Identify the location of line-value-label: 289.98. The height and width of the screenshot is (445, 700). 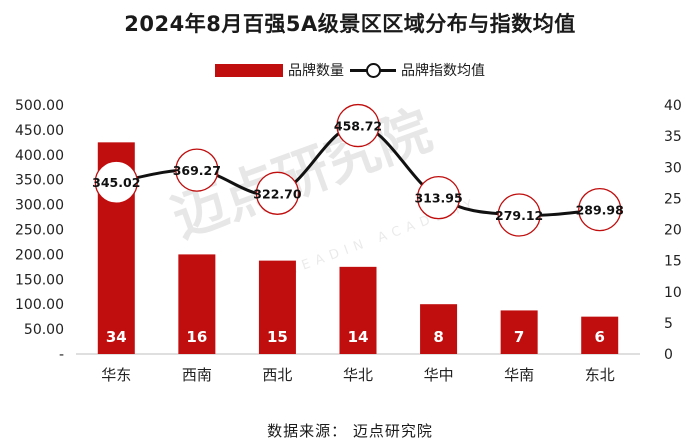
(600, 210).